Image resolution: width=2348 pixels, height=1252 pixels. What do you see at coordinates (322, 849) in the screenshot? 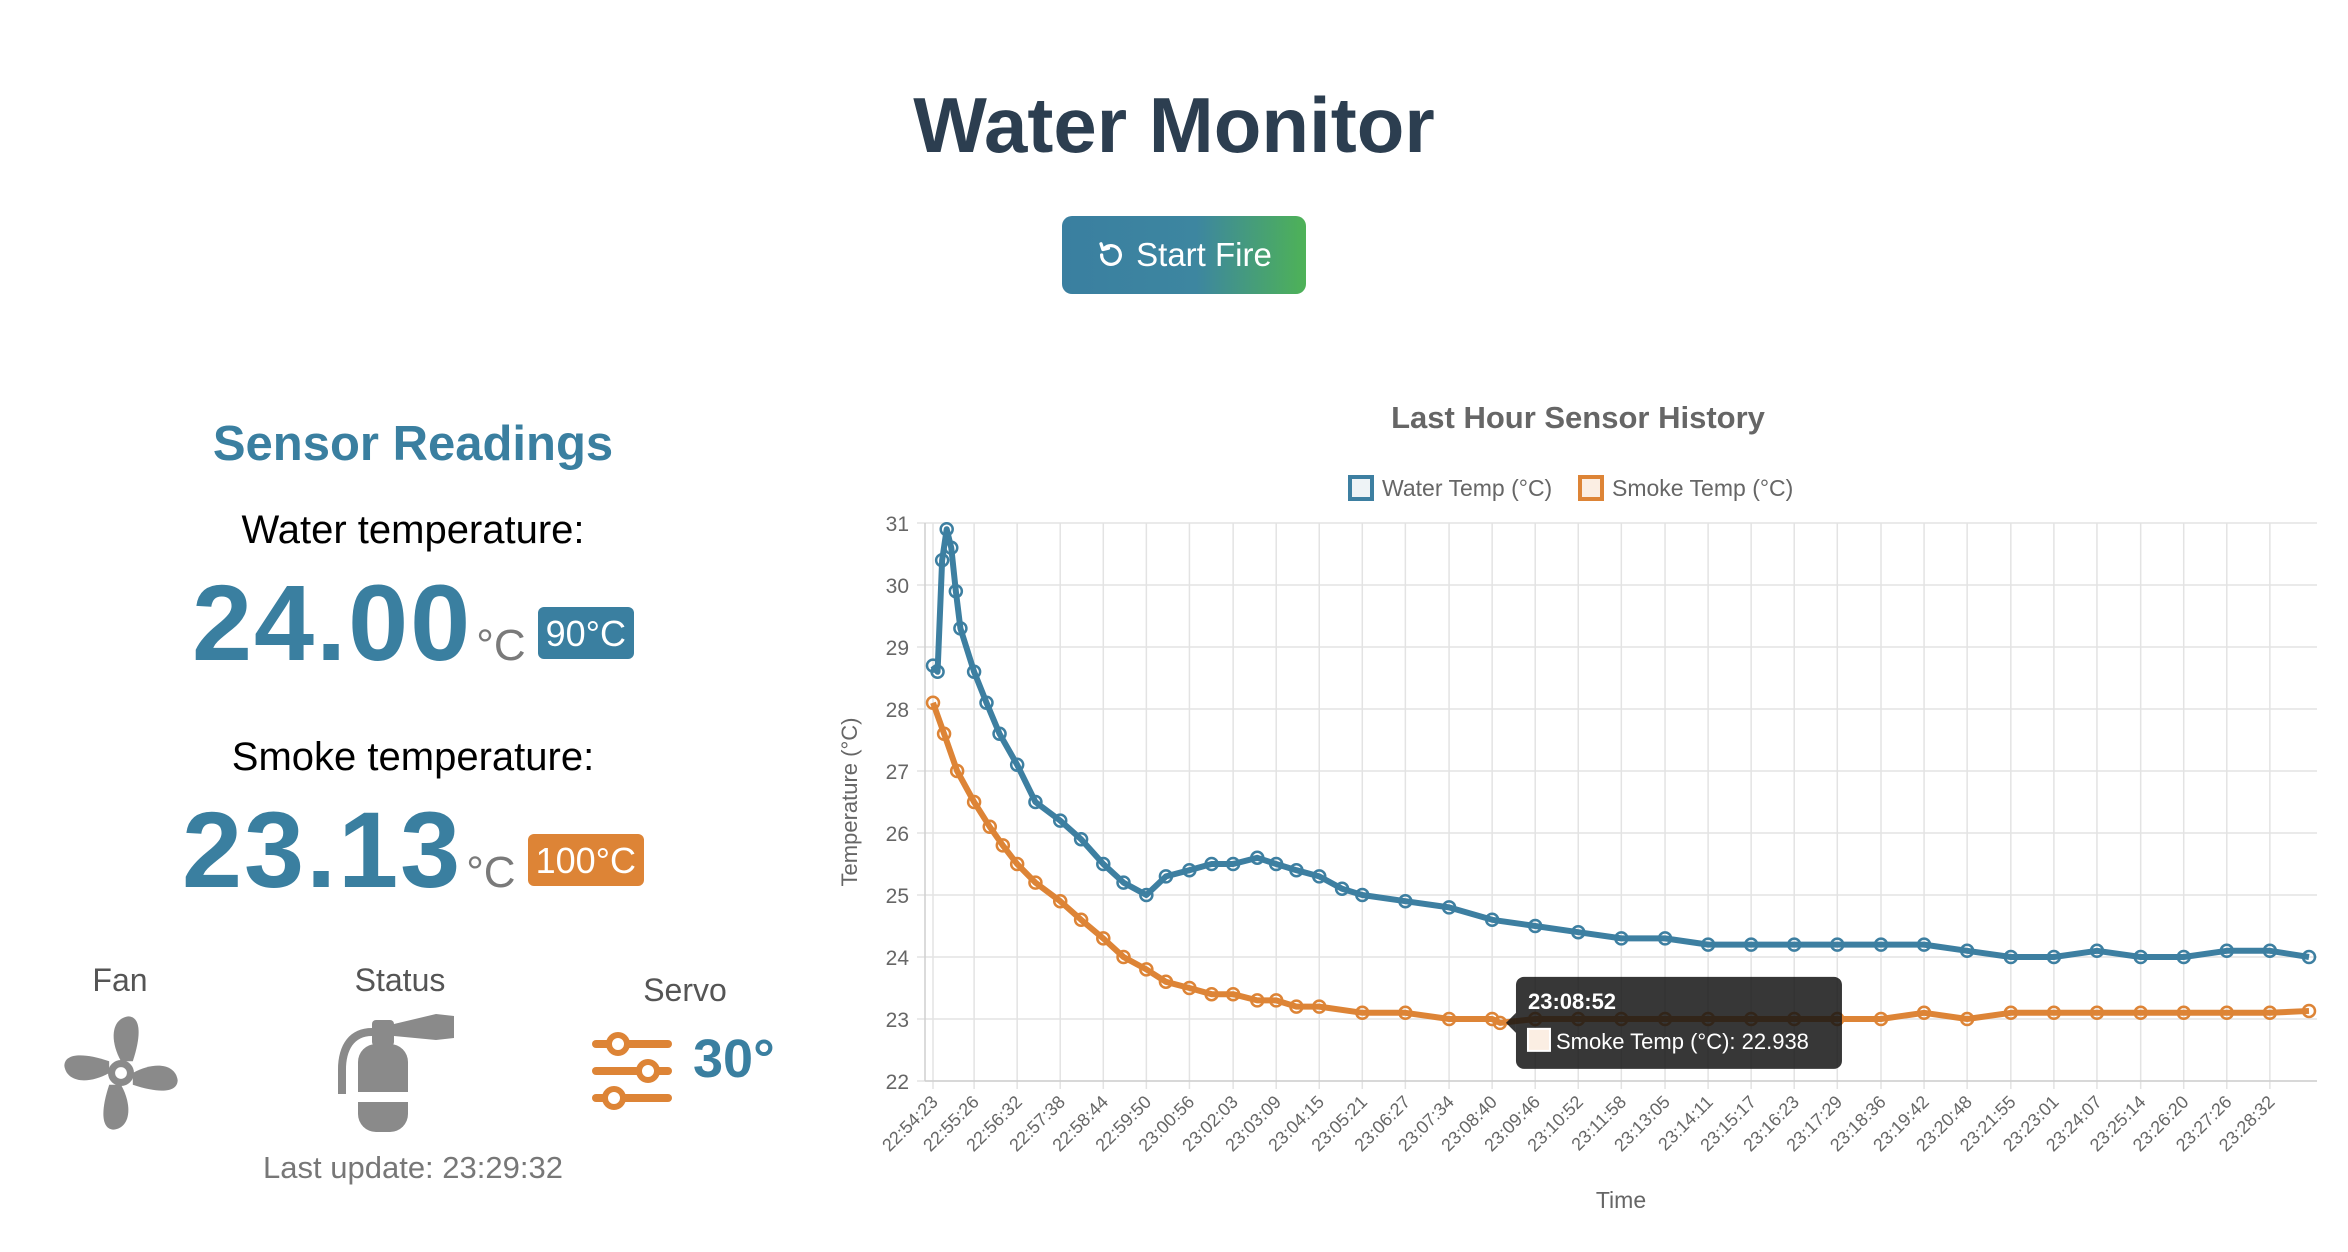
I see `smoke-temperature-value: 23.13` at bounding box center [322, 849].